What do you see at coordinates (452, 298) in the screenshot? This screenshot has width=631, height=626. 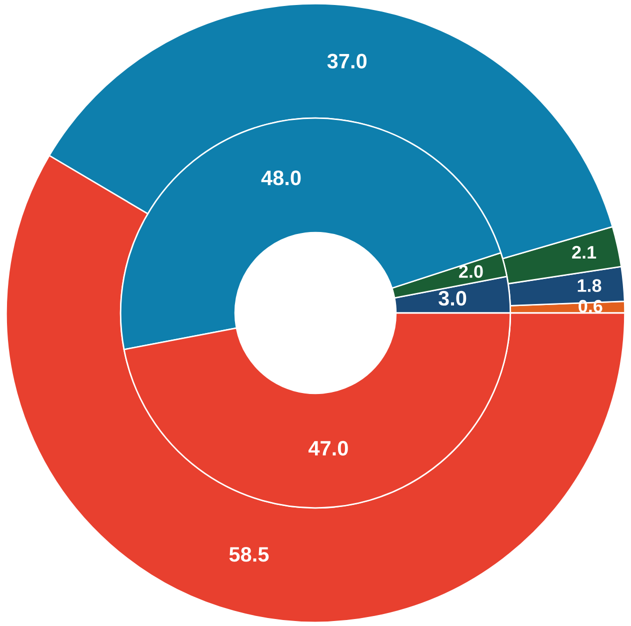 I see `data-label: 3.0` at bounding box center [452, 298].